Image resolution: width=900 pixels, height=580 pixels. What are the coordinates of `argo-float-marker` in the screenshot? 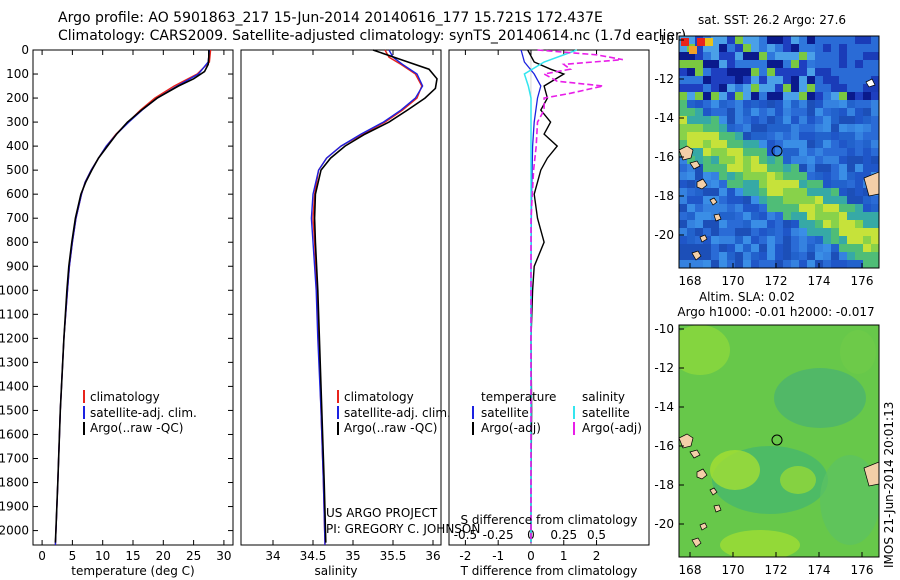 It's located at (777, 151).